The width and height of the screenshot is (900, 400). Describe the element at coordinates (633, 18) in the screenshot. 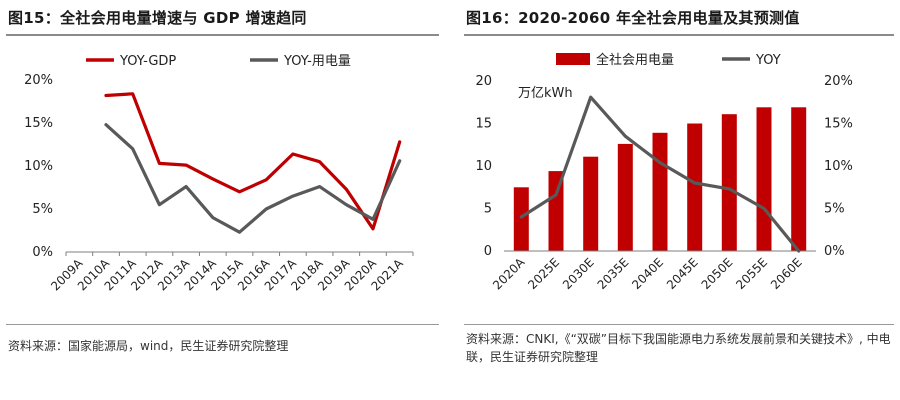

I see `right-chart-title: 图16：2020-2060 年全社会用电量及其预测值` at that location.